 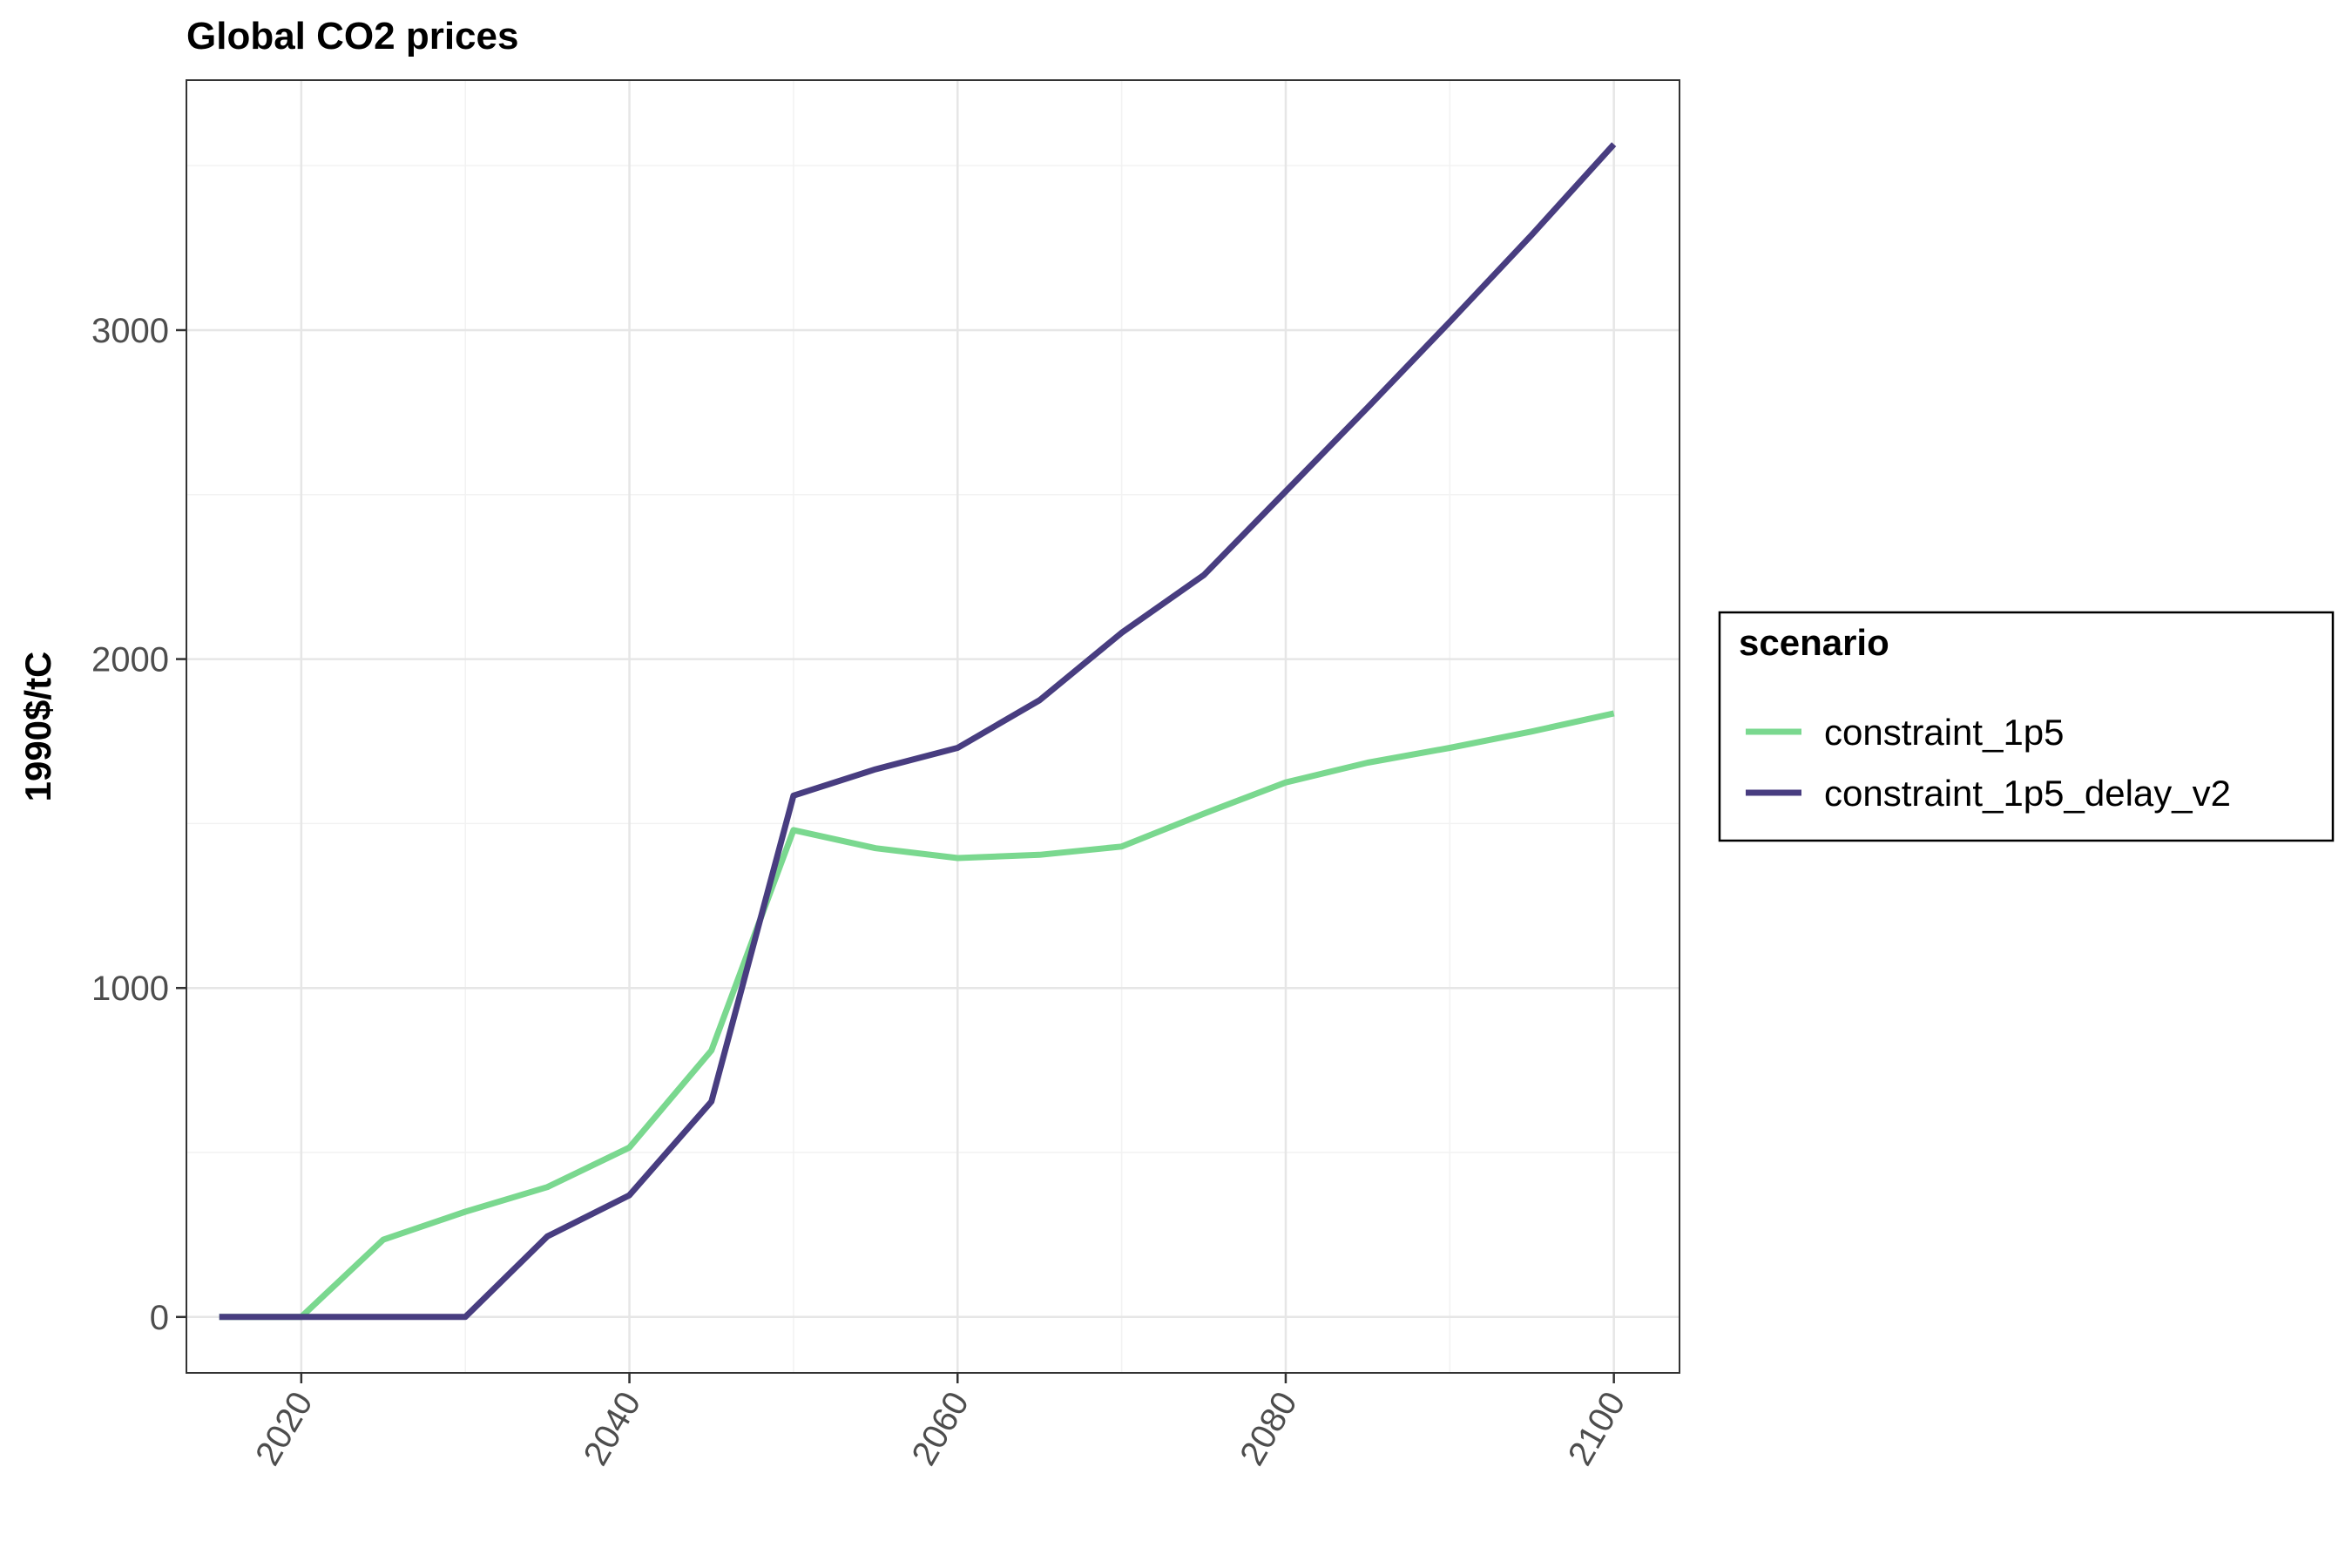 I want to click on x-tick-label: 2100, so click(x=1597, y=1429).